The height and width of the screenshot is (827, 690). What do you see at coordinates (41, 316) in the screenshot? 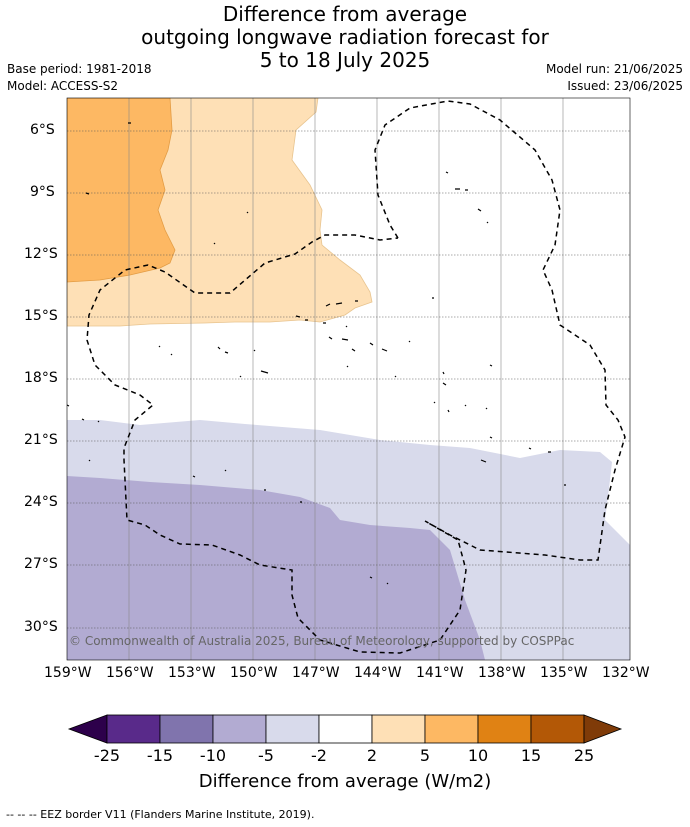
I see `lat-label: 15°S` at bounding box center [41, 316].